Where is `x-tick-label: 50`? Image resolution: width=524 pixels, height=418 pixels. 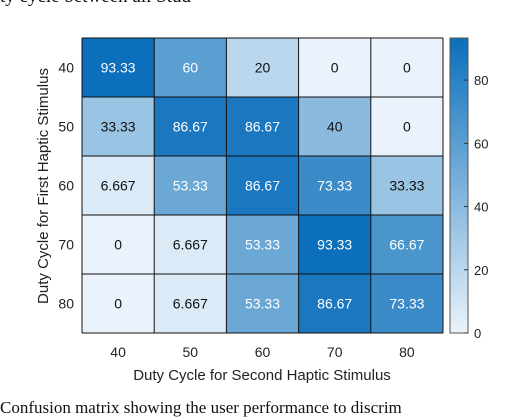
x-tick-label: 50 is located at coordinates (191, 352).